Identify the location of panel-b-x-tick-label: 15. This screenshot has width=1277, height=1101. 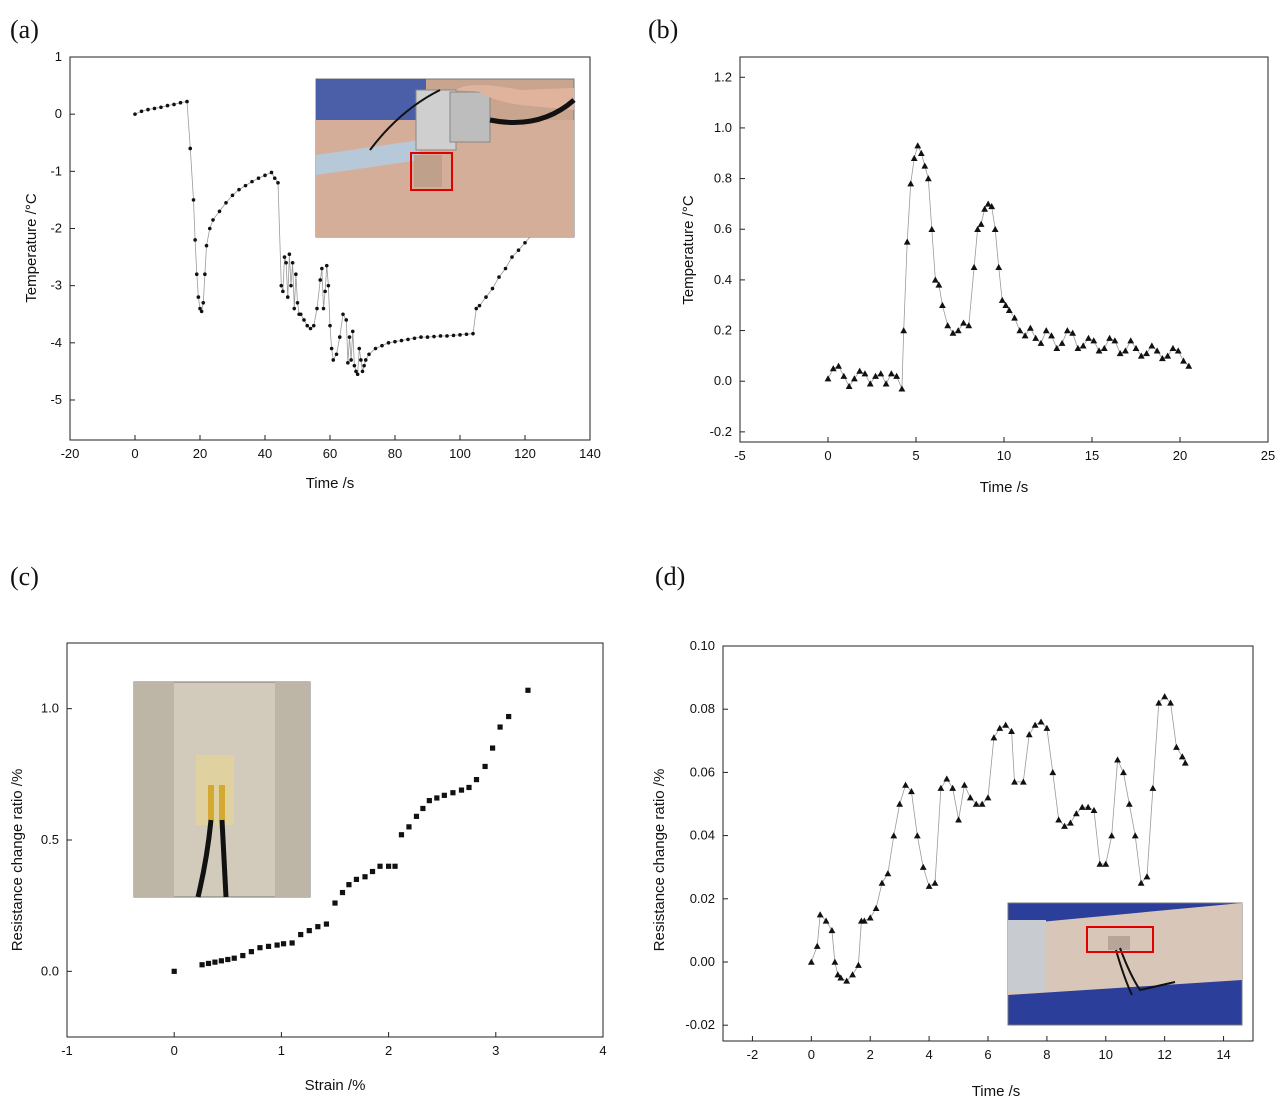
(1092, 455).